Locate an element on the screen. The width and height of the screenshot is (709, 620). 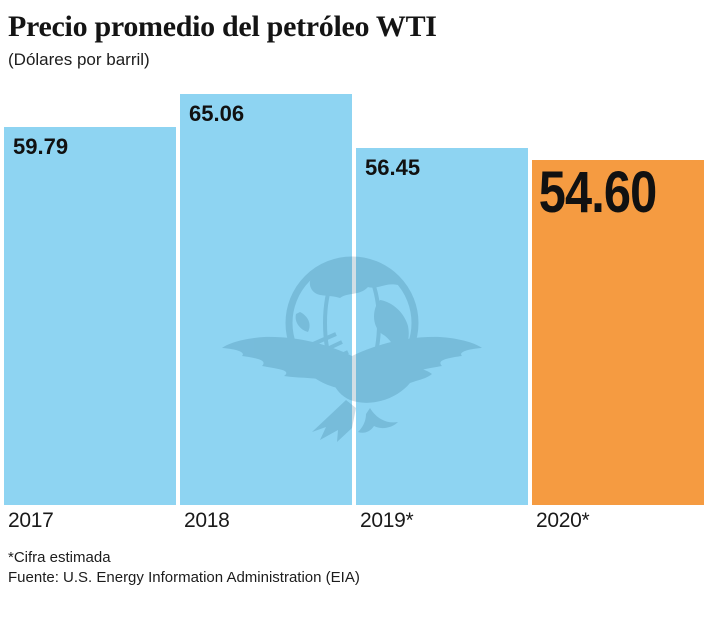
x-axis-labels: 2017 2018 2019* 2020* is located at coordinates (354, 521).